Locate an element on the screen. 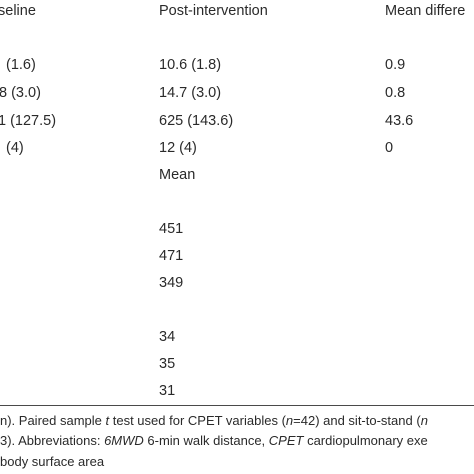  footnote-line-3: body surface area is located at coordinates (52, 461).